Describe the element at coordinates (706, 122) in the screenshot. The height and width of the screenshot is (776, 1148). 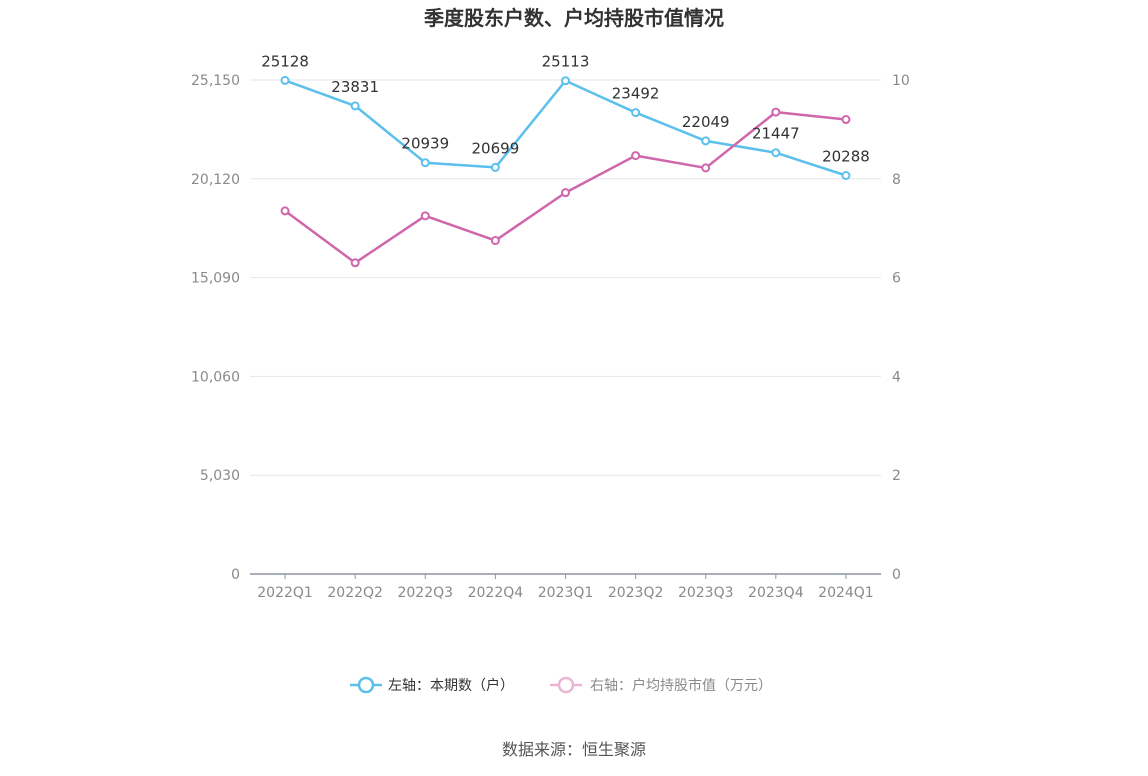
I see `data-label-shareholders: 22049` at that location.